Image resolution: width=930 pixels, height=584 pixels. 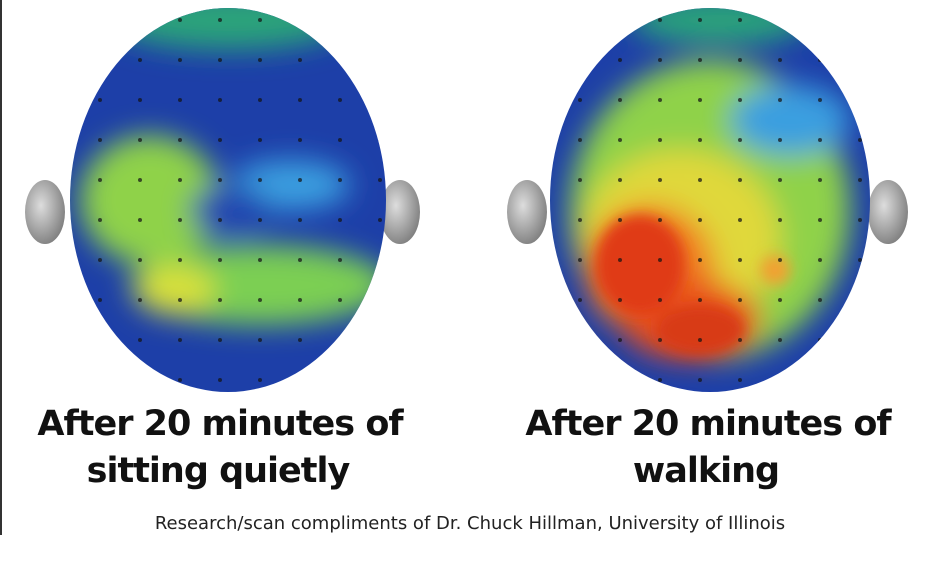 I want to click on caption: sitting quietly, so click(x=219, y=471).